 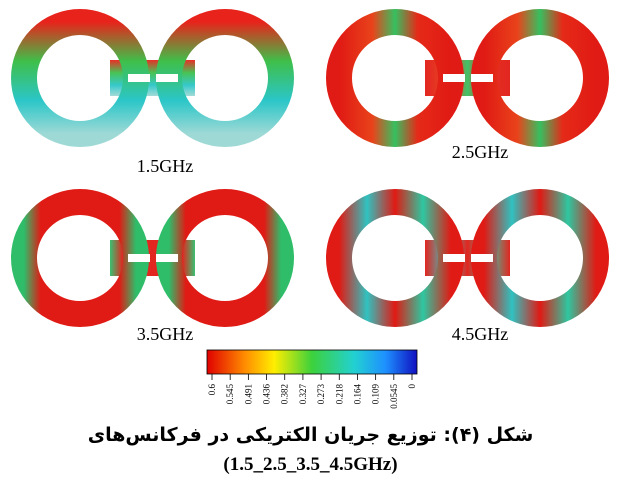 What do you see at coordinates (230, 394) in the screenshot?
I see `colorbar-tick-label: 0.545` at bounding box center [230, 394].